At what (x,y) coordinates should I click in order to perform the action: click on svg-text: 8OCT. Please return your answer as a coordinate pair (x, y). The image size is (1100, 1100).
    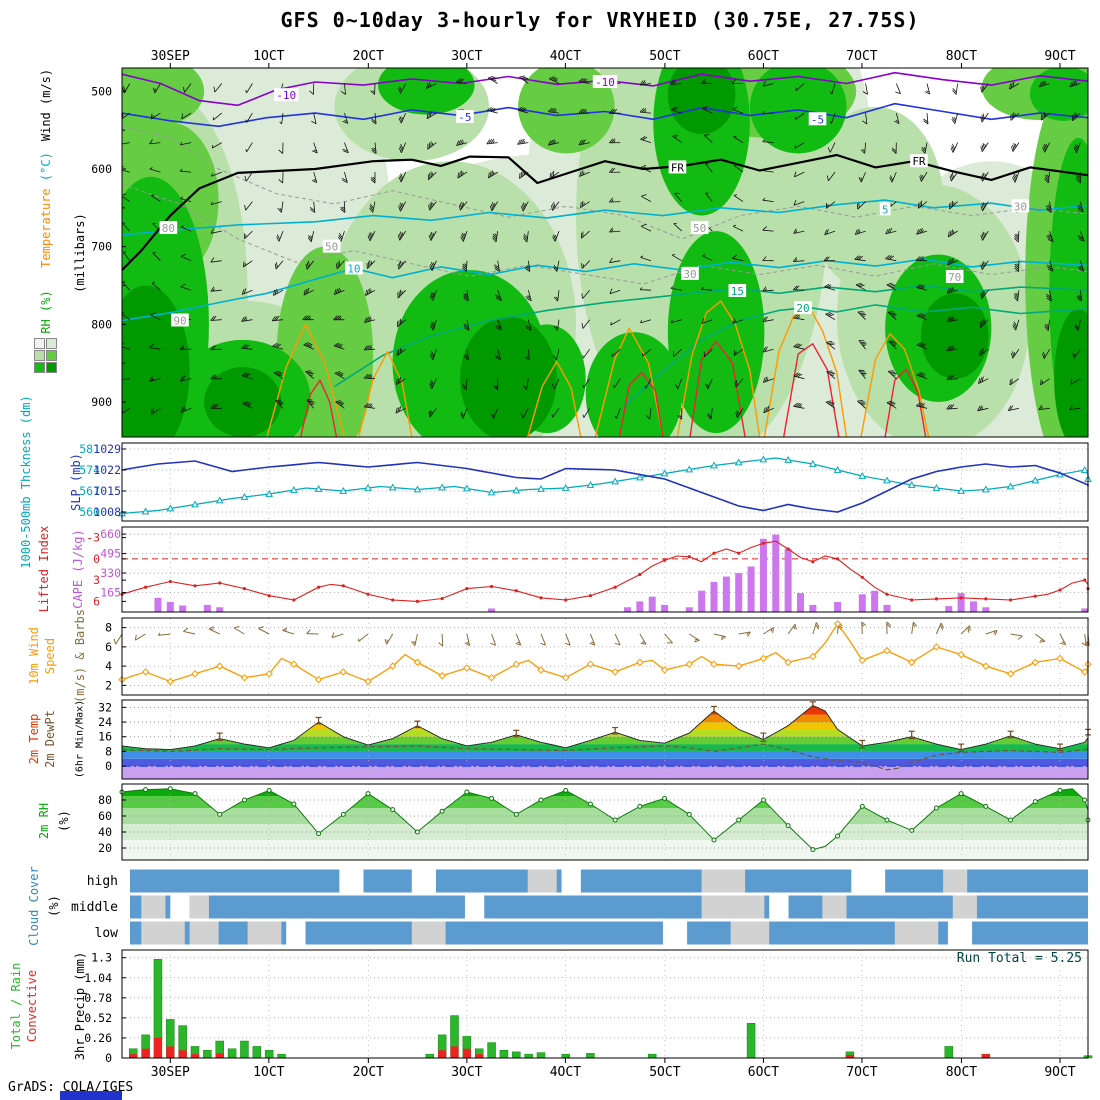
    Looking at the image, I should click on (961, 1072).